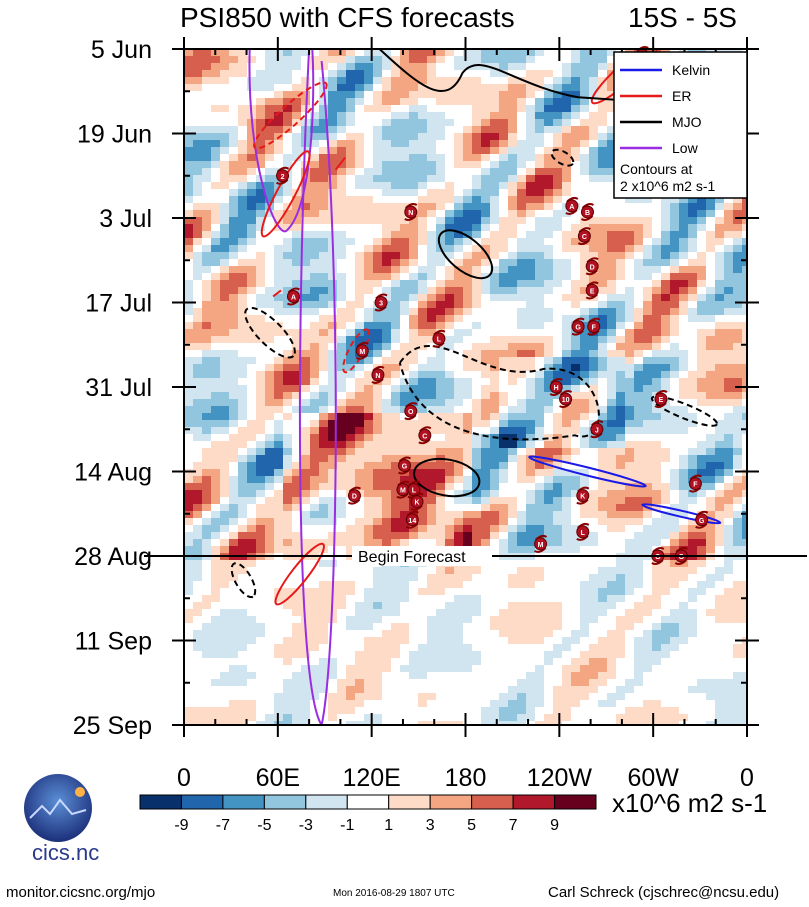 This screenshot has width=809, height=907. What do you see at coordinates (682, 557) in the screenshot?
I see `storm-label: G` at bounding box center [682, 557].